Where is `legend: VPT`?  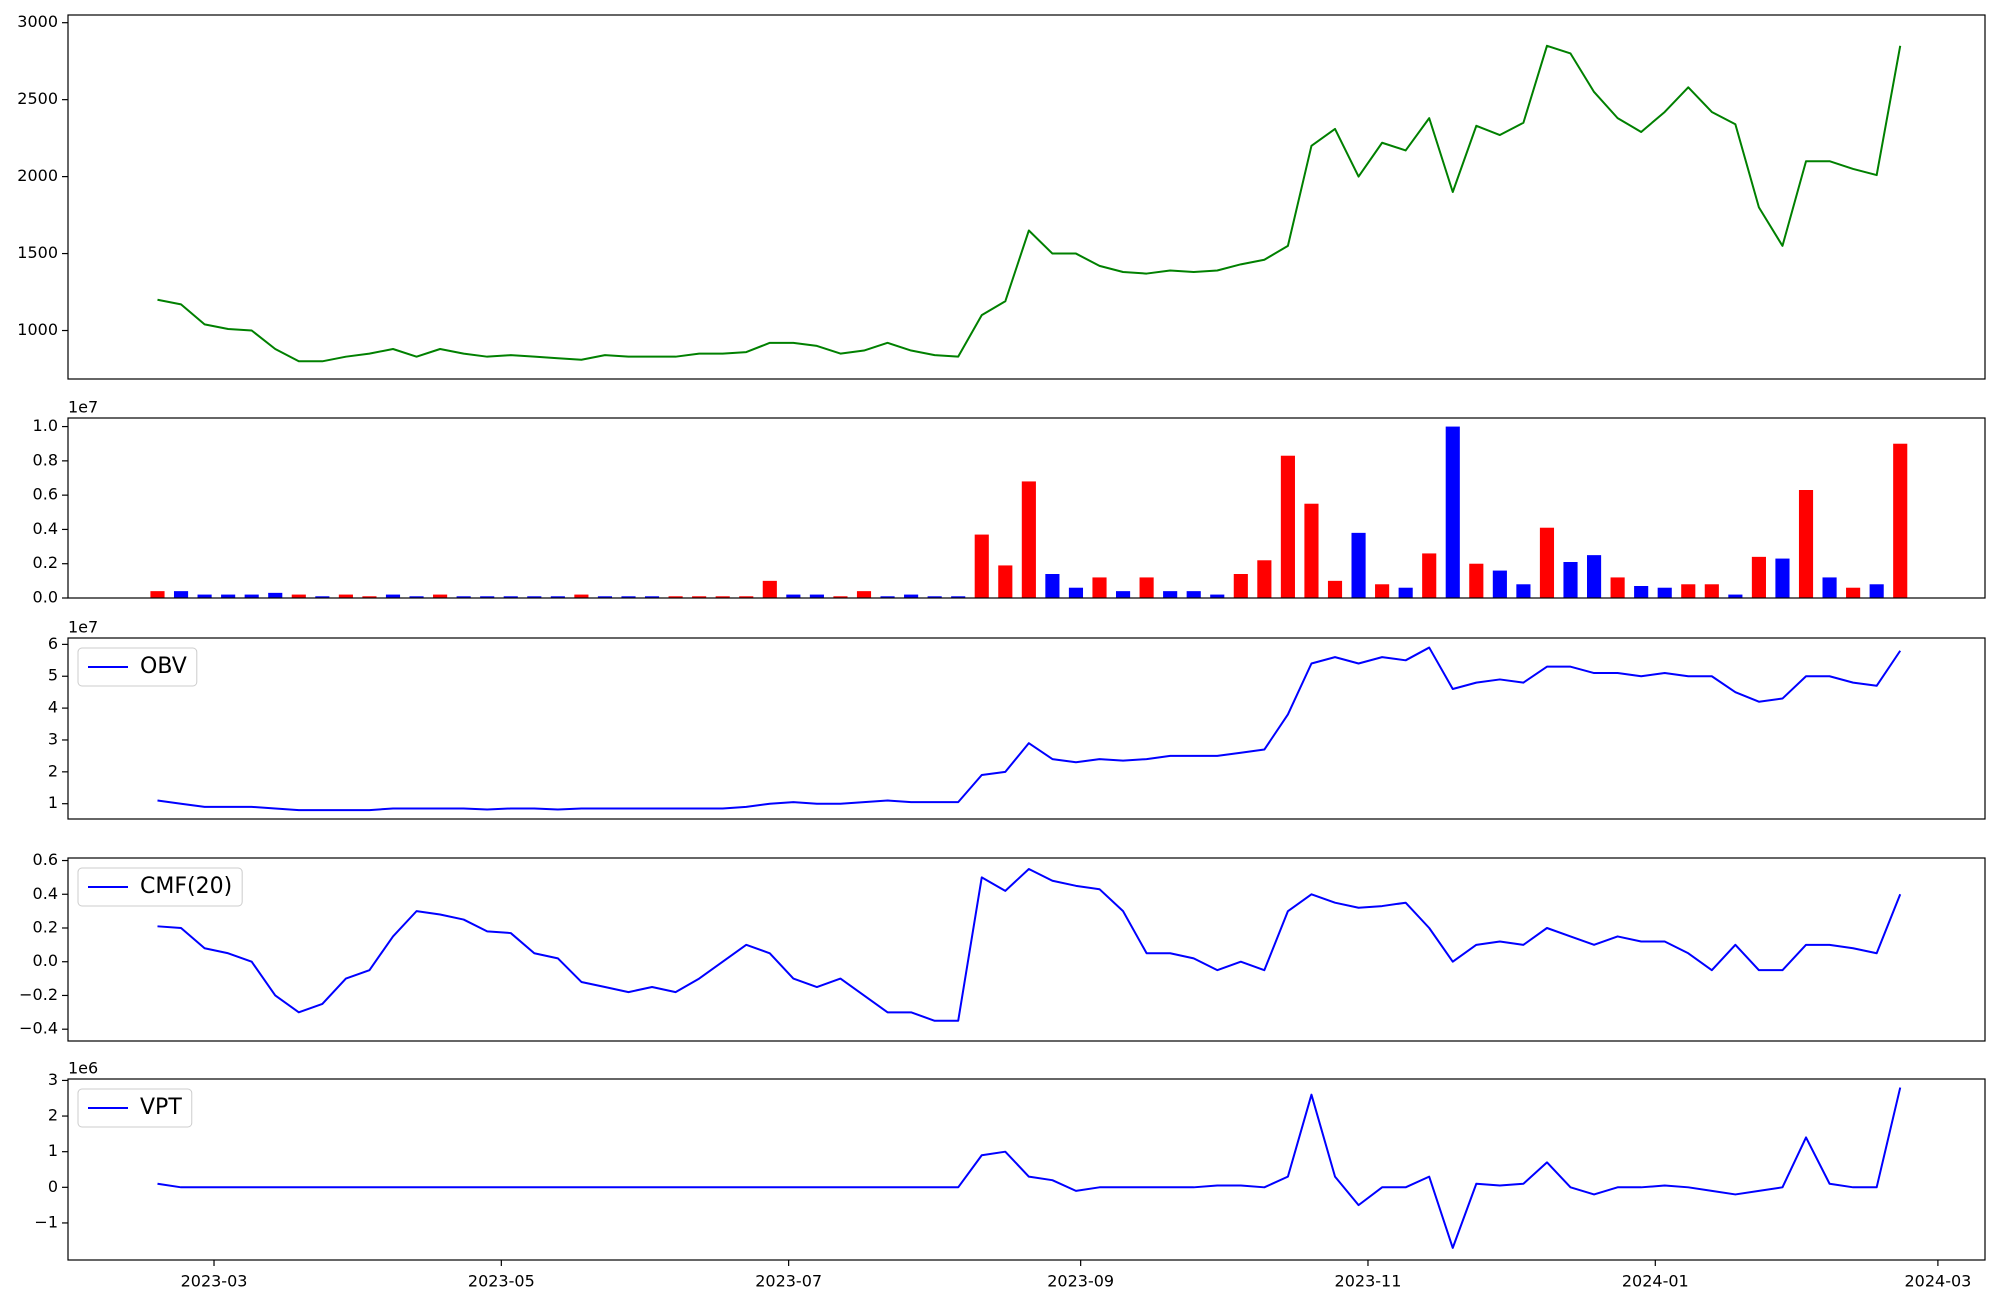 legend: VPT is located at coordinates (135, 1108).